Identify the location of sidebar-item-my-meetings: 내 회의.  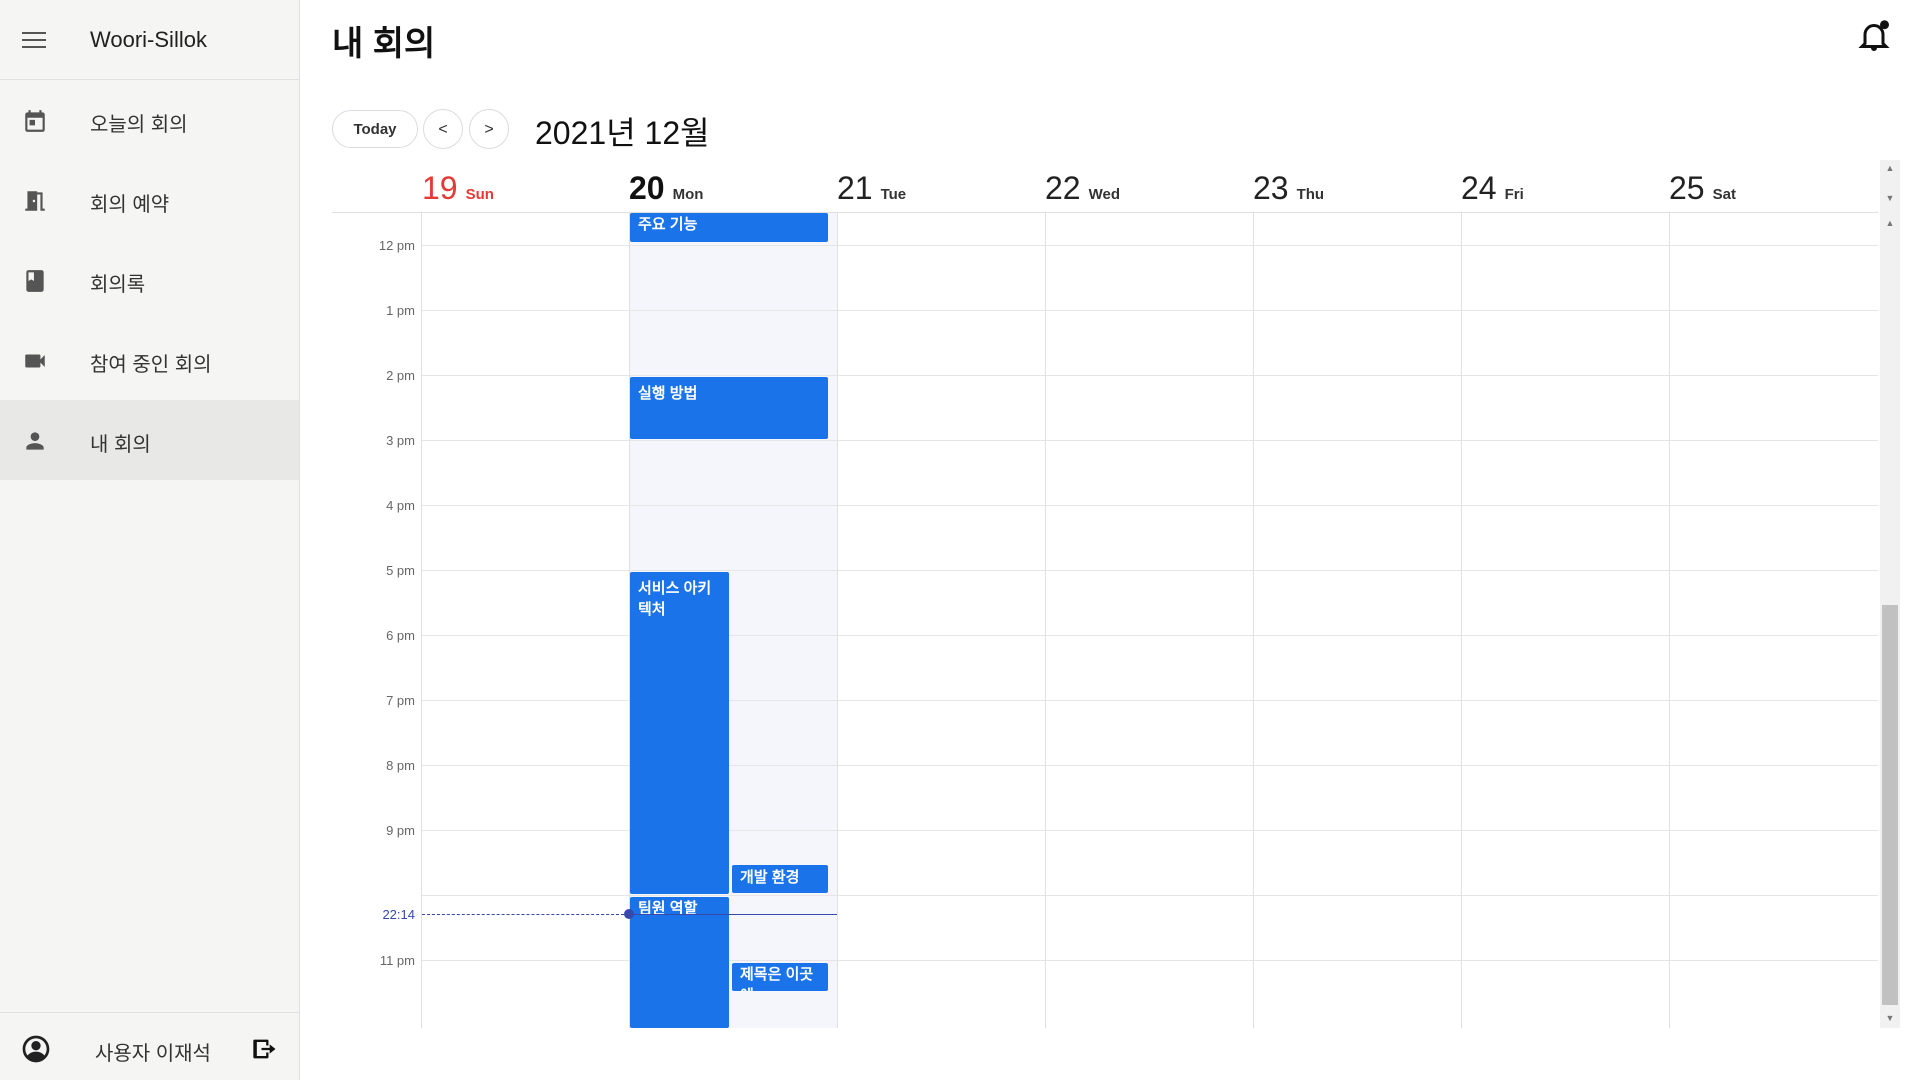
(149, 440).